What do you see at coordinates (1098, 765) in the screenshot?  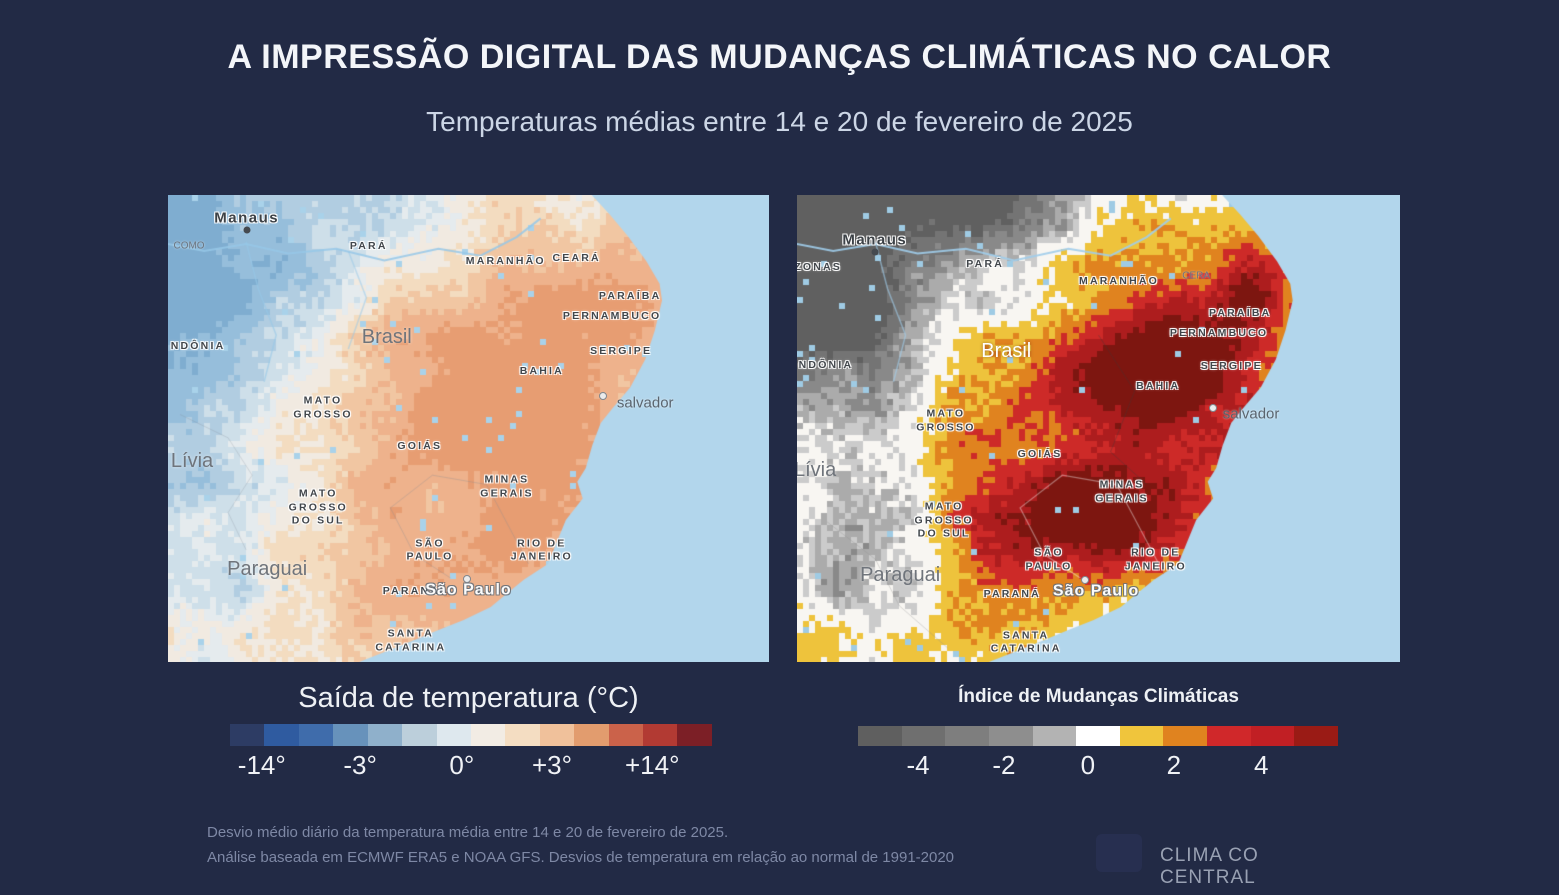 I see `csi-colorbar-ticks: -4 -2 0 2 4` at bounding box center [1098, 765].